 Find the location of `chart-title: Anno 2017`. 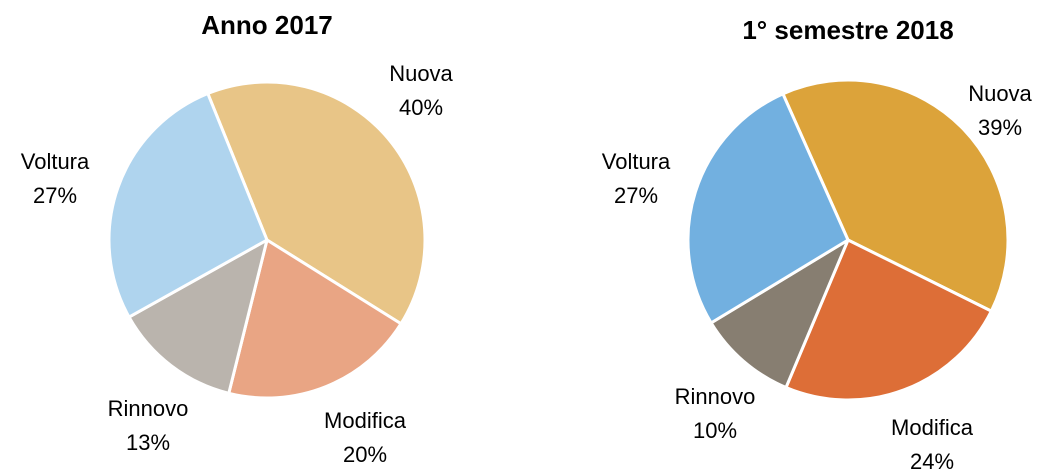

chart-title: Anno 2017 is located at coordinates (267, 25).